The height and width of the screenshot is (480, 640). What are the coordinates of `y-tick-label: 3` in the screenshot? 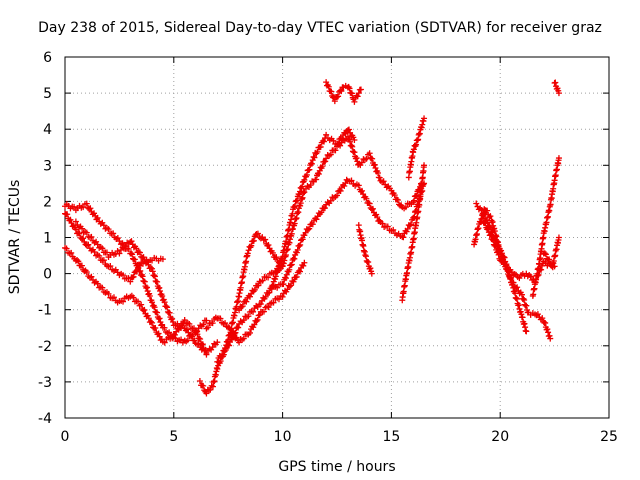 It's located at (47, 166).